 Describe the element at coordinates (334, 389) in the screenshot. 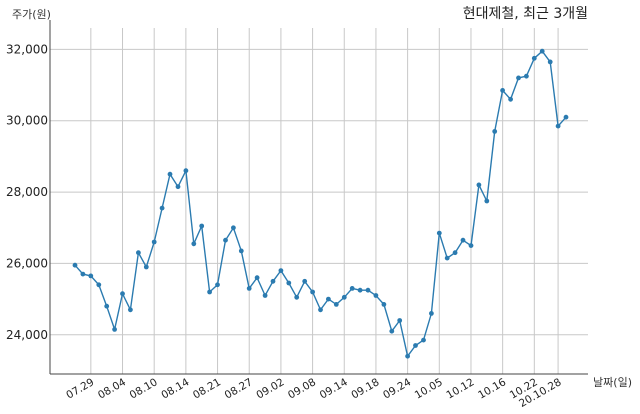

I see `x-tick-label: 09.14` at that location.